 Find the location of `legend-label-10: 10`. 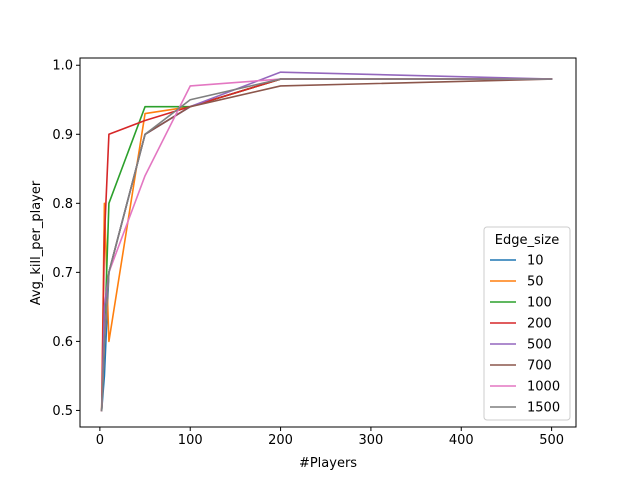

legend-label-10: 10 is located at coordinates (535, 261).